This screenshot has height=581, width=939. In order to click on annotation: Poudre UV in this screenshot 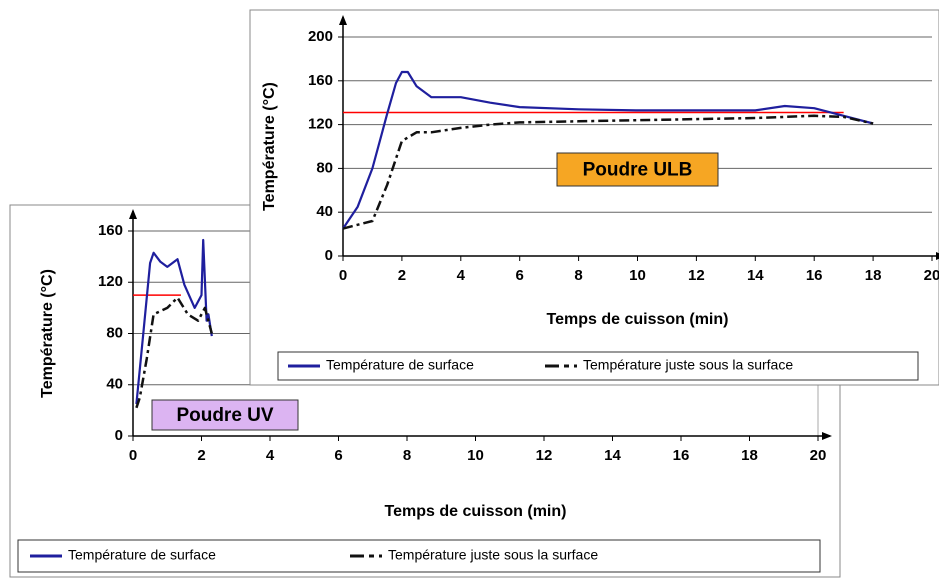, I will do `click(224, 415)`.